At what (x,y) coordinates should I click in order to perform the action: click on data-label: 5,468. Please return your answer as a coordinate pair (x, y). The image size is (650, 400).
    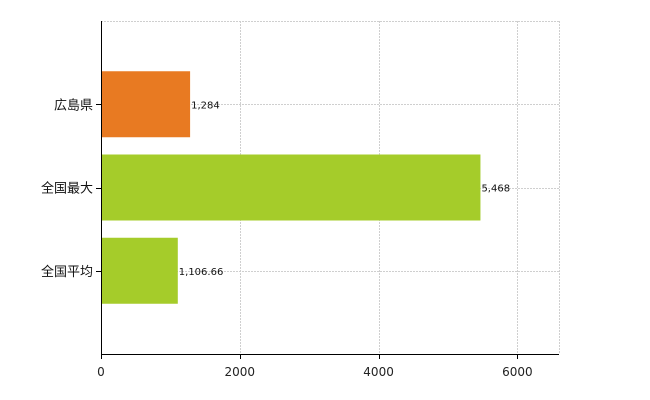
    Looking at the image, I should click on (495, 189).